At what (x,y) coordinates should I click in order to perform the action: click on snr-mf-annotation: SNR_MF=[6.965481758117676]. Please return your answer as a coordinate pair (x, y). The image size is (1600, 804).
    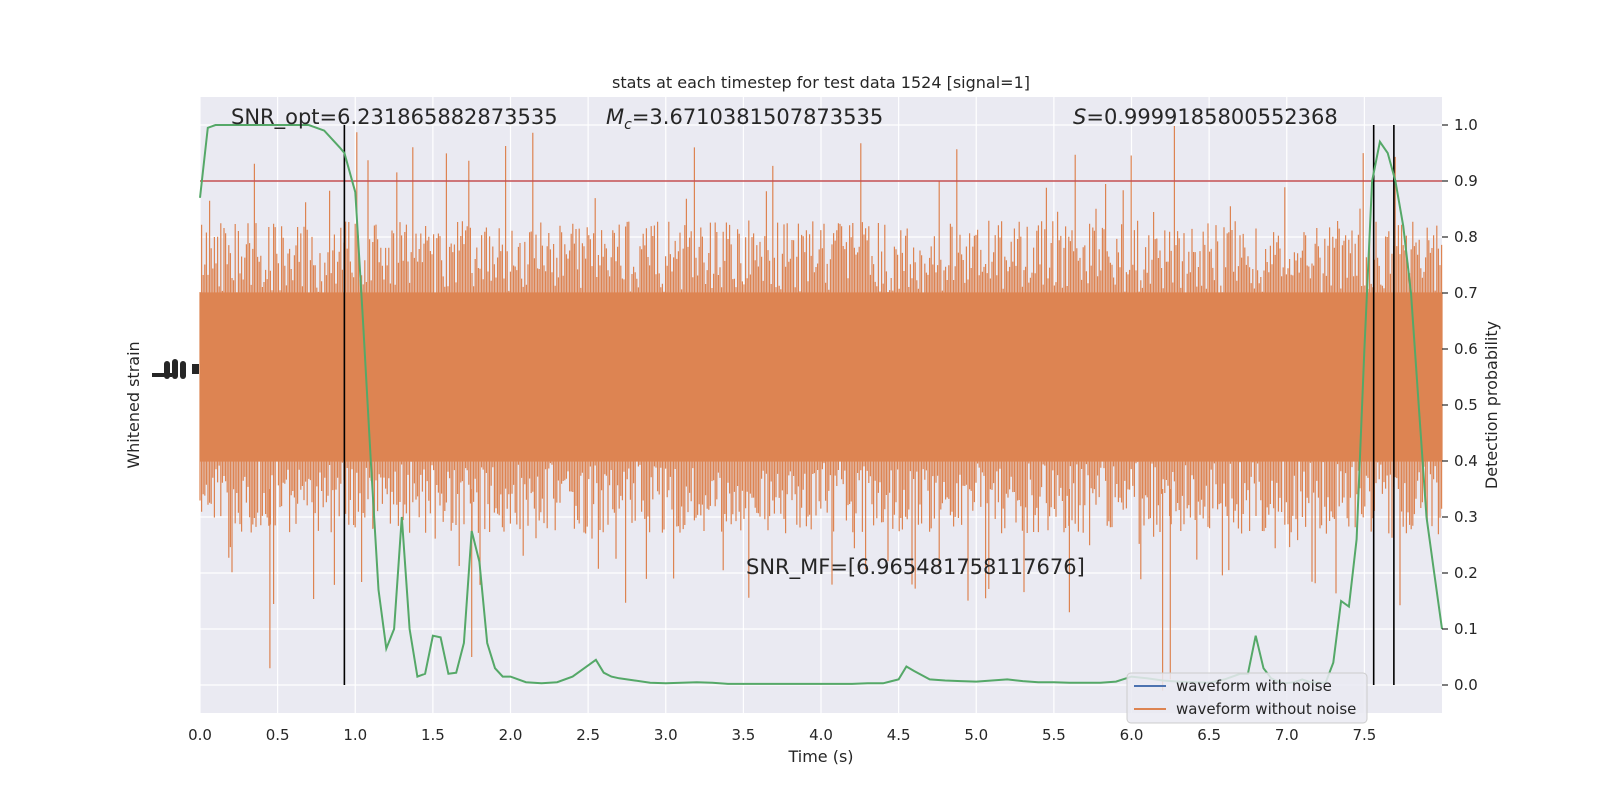
    Looking at the image, I should click on (915, 567).